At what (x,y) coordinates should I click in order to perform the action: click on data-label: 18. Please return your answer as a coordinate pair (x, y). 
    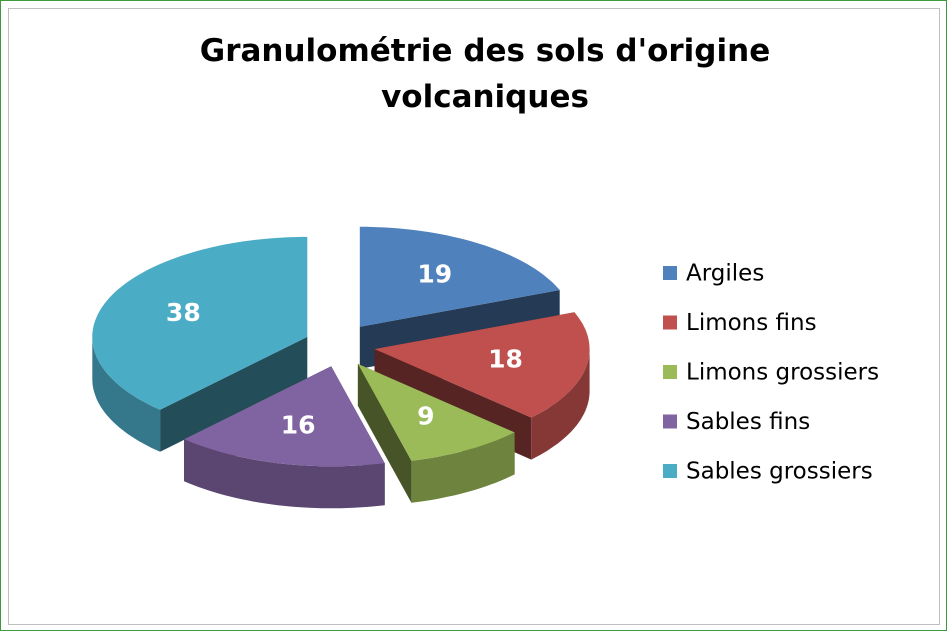
    Looking at the image, I should click on (505, 359).